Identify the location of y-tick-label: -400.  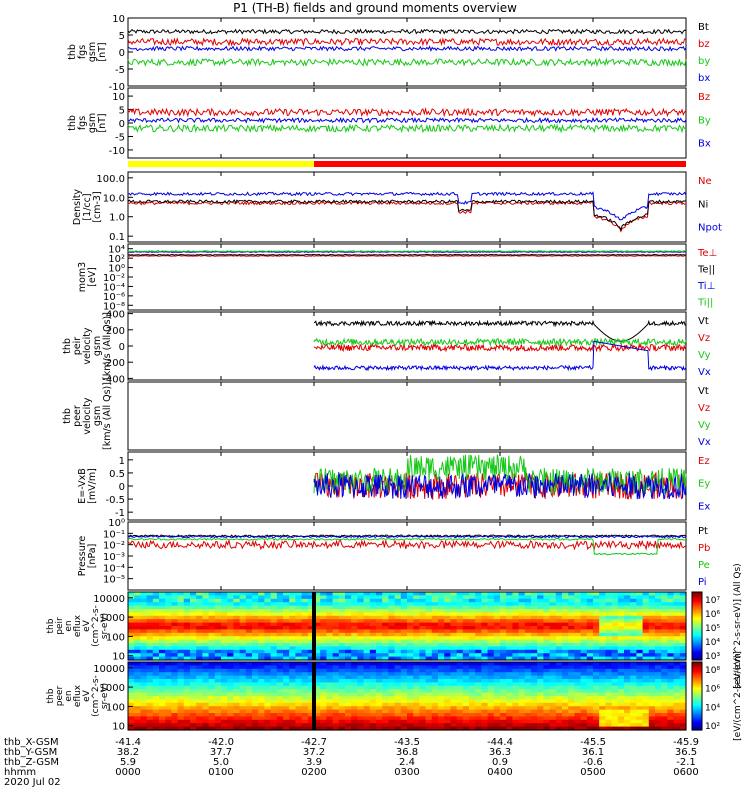
(113, 379).